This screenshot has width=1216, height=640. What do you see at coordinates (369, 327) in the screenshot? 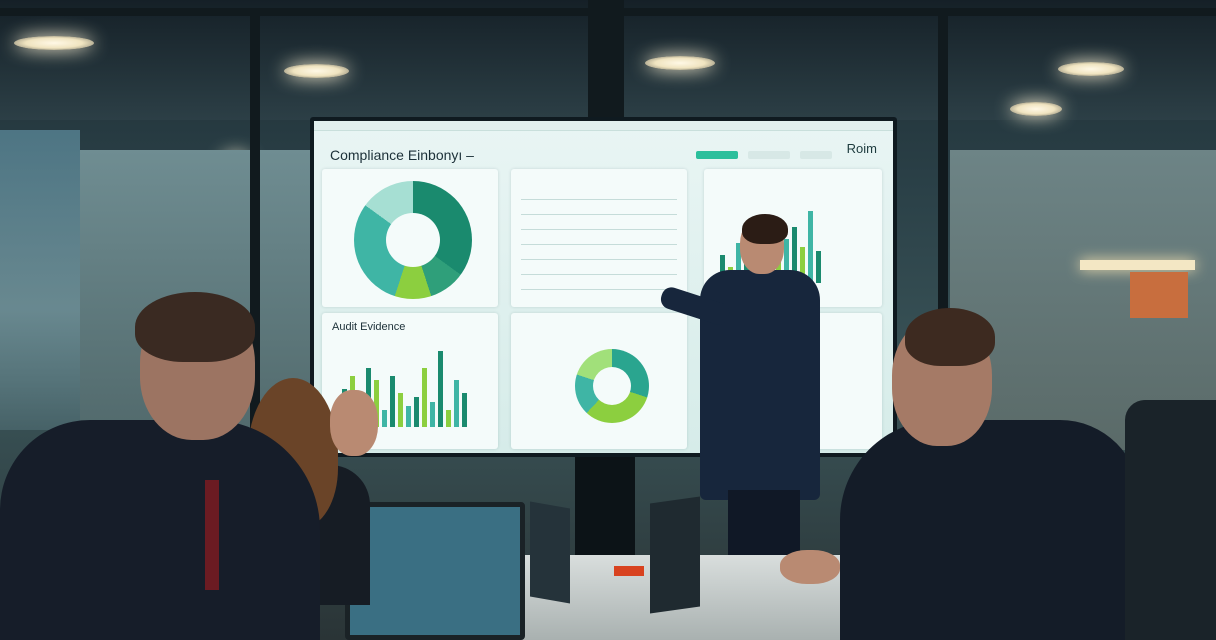
I see `panel-title: Audit Evidence` at bounding box center [369, 327].